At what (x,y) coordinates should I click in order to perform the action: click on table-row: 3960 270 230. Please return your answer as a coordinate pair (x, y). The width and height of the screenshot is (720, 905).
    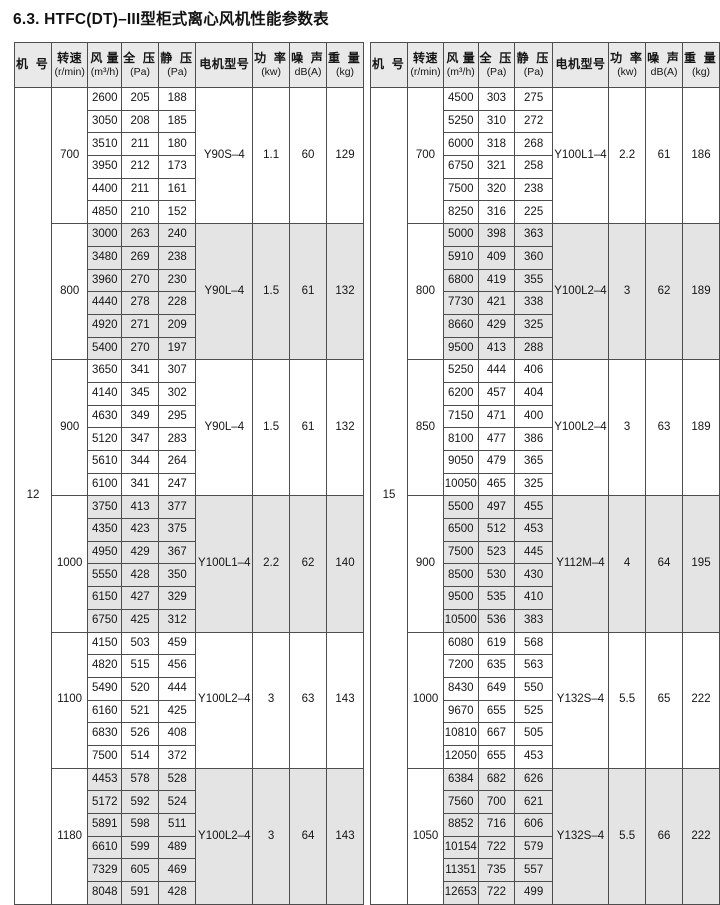
    Looking at the image, I should click on (189, 280).